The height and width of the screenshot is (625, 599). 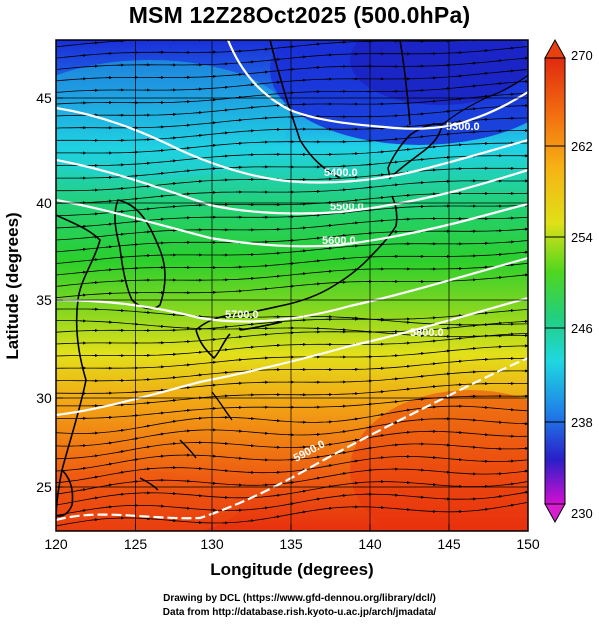 What do you see at coordinates (582, 146) in the screenshot?
I see `colorbar-label: 262` at bounding box center [582, 146].